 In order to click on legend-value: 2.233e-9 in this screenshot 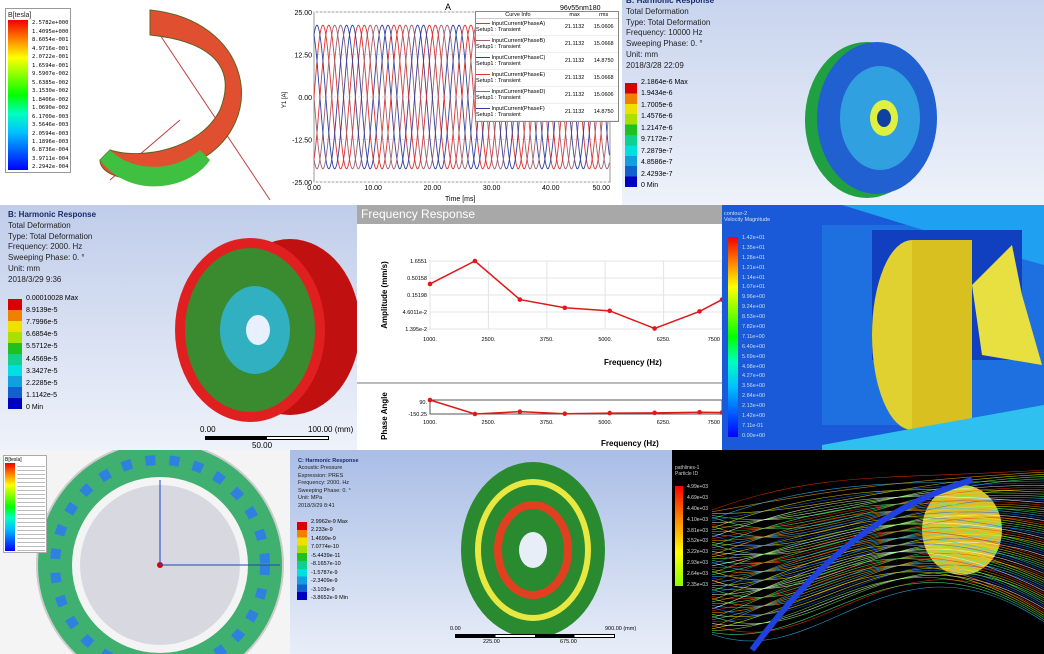, I will do `click(322, 530)`.